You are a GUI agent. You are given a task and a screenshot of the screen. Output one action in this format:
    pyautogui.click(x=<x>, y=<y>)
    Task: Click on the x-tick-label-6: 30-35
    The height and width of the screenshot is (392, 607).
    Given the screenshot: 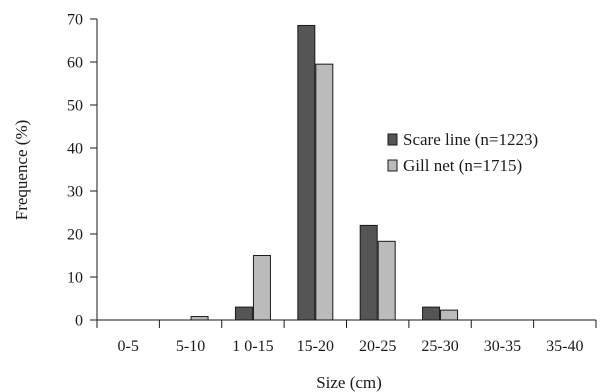 What is the action you would take?
    pyautogui.click(x=502, y=346)
    